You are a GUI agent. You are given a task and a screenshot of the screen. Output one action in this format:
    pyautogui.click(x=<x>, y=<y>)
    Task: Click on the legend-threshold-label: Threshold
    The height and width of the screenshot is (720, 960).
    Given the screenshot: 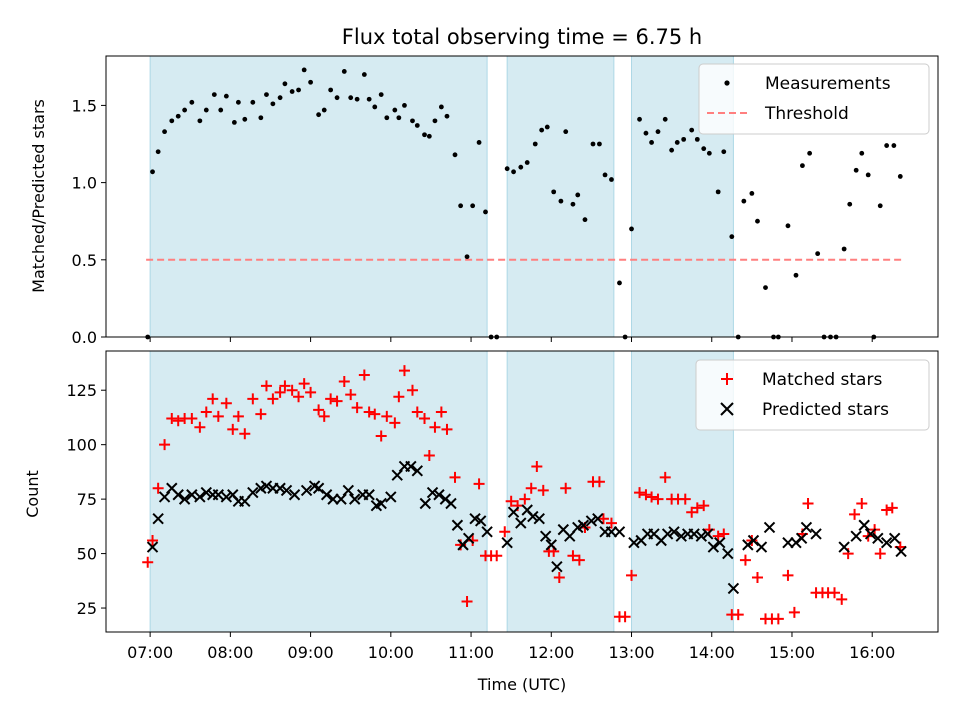 What is the action you would take?
    pyautogui.click(x=806, y=114)
    